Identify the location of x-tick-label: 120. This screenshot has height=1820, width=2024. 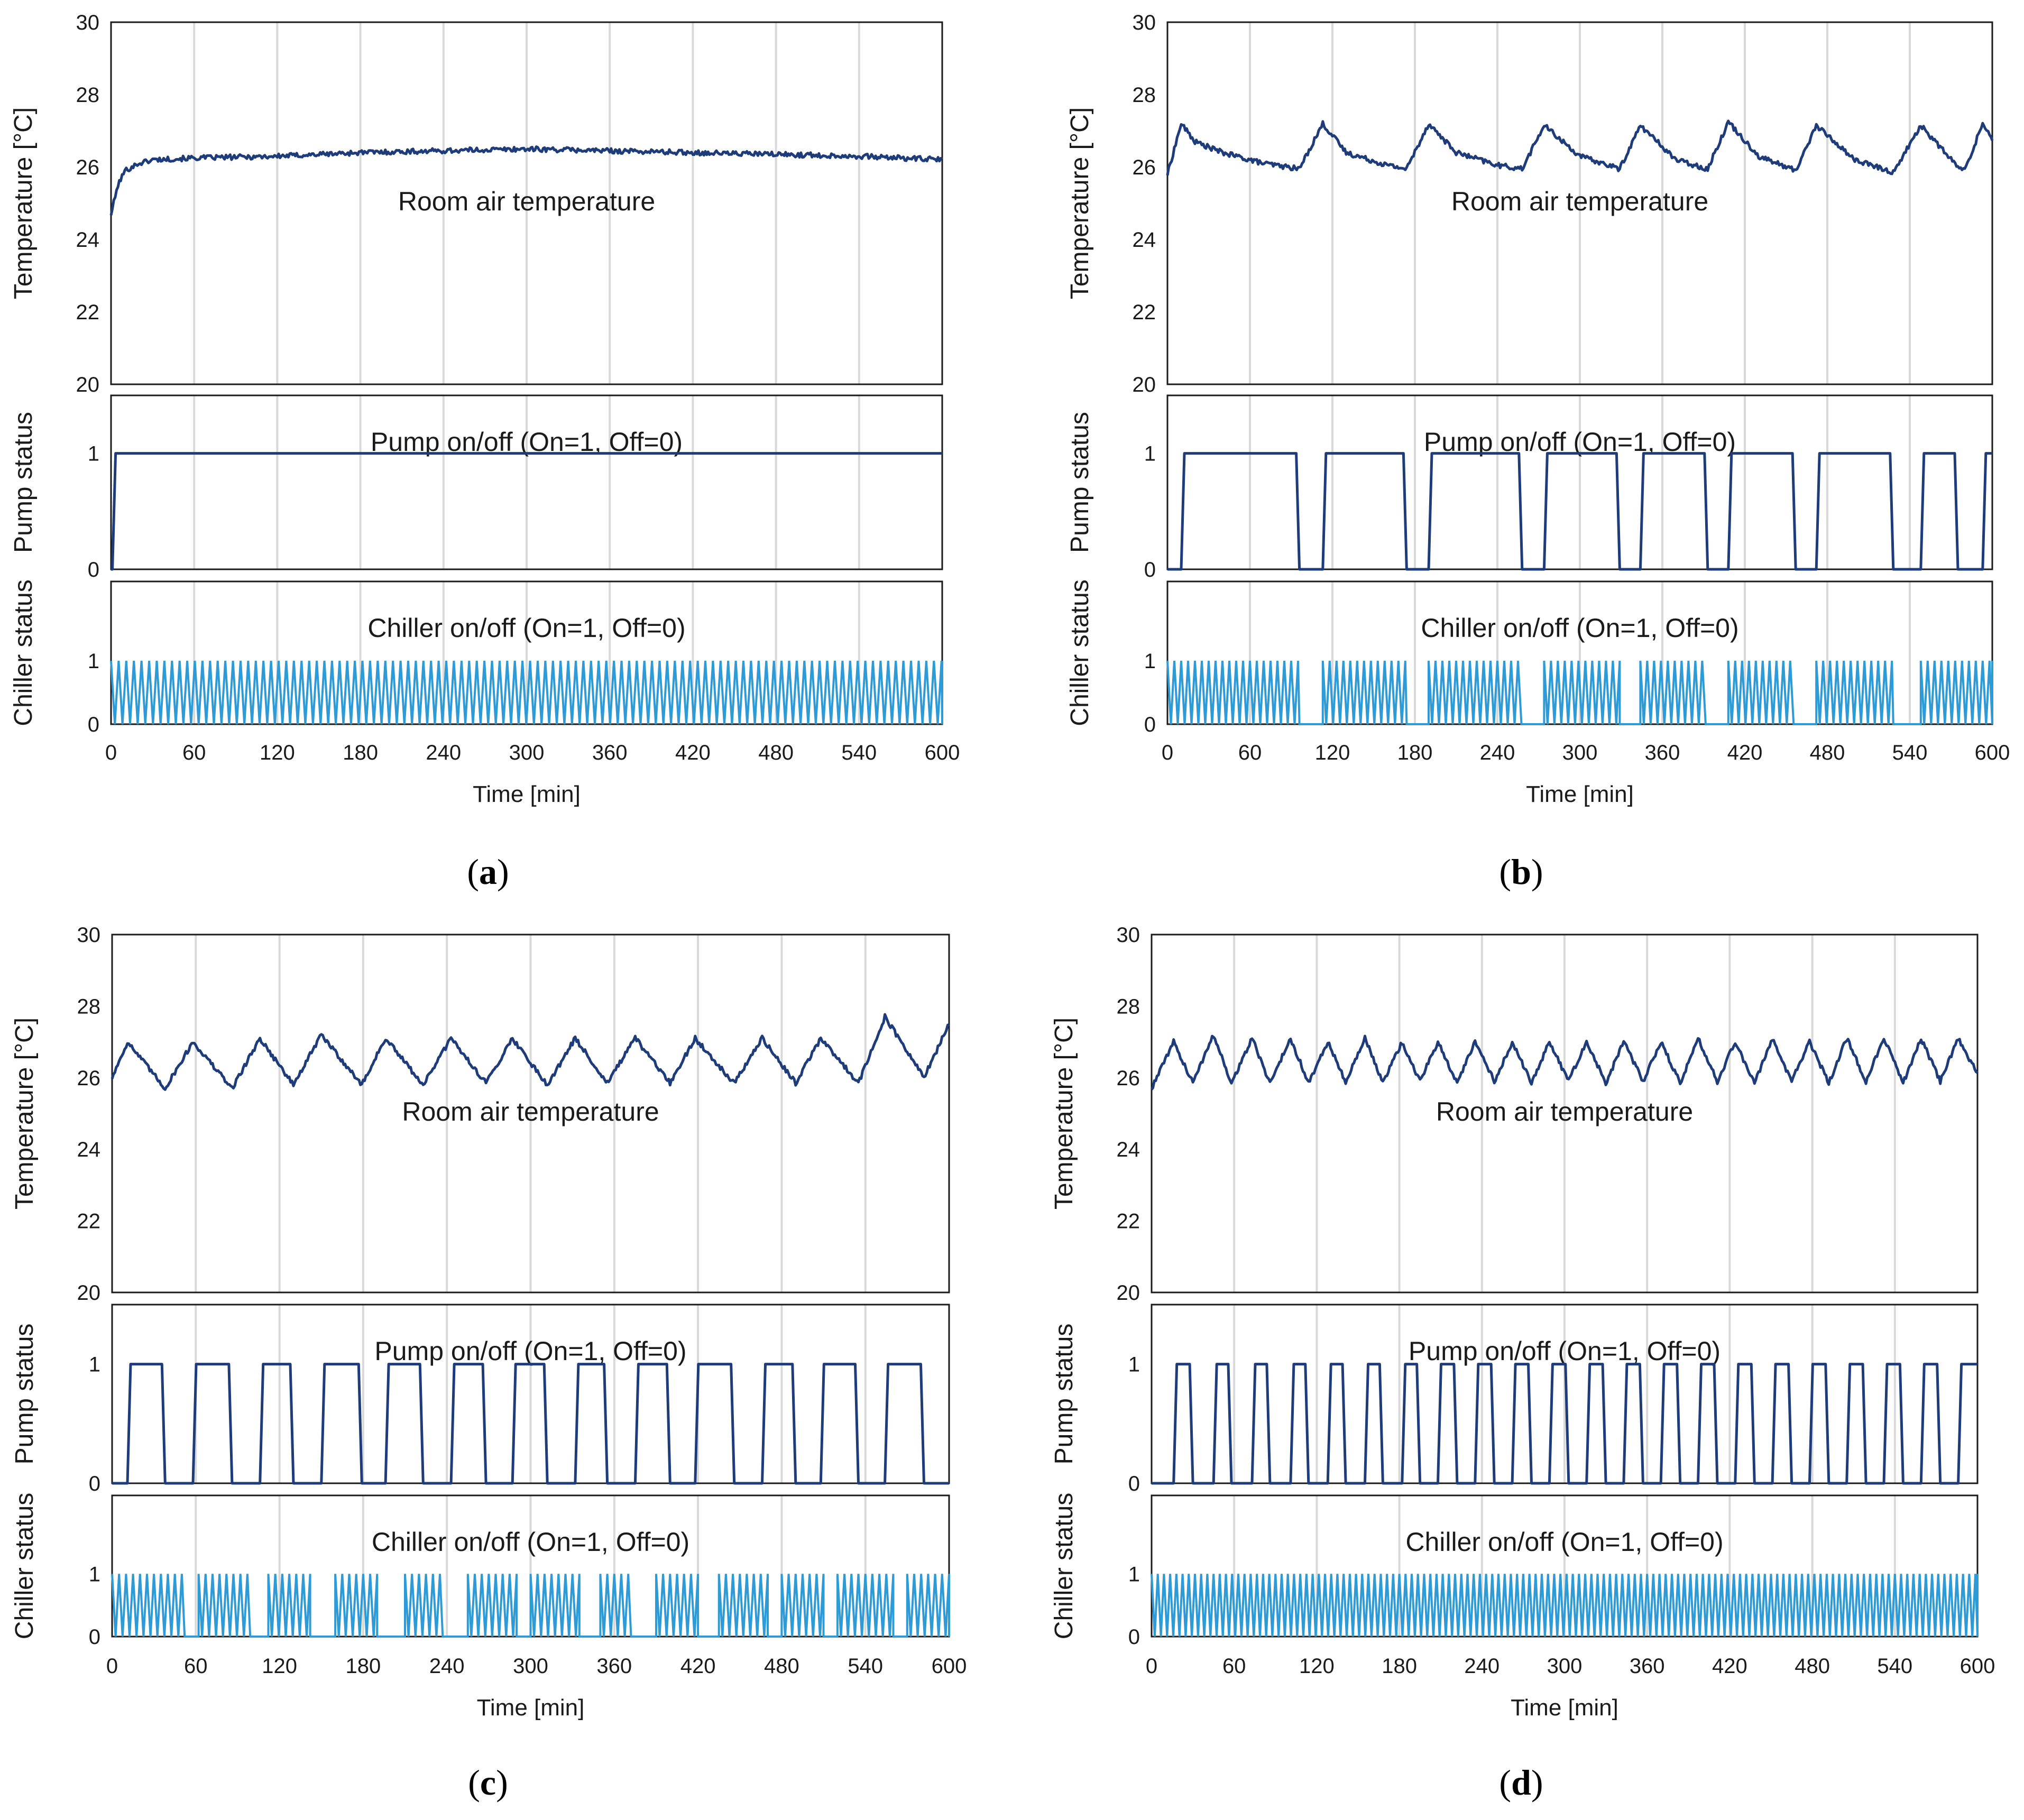
(1333, 753).